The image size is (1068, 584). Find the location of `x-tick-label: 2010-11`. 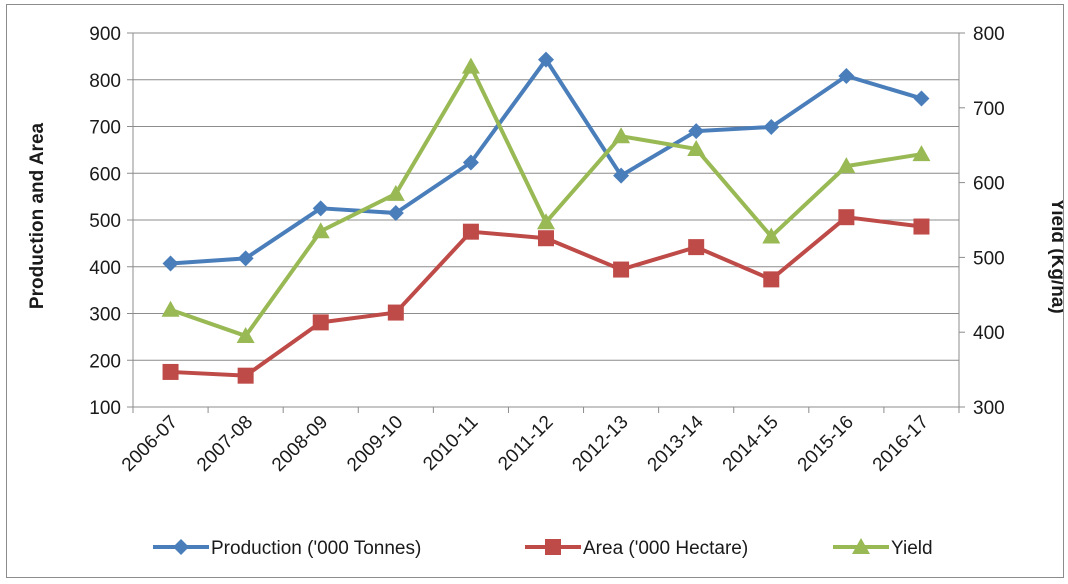

x-tick-label: 2010-11 is located at coordinates (450, 443).